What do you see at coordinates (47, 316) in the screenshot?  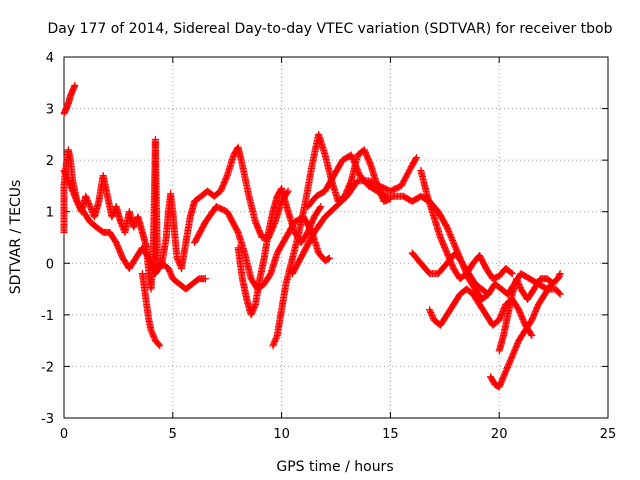 I see `y-tick-label: -1` at bounding box center [47, 316].